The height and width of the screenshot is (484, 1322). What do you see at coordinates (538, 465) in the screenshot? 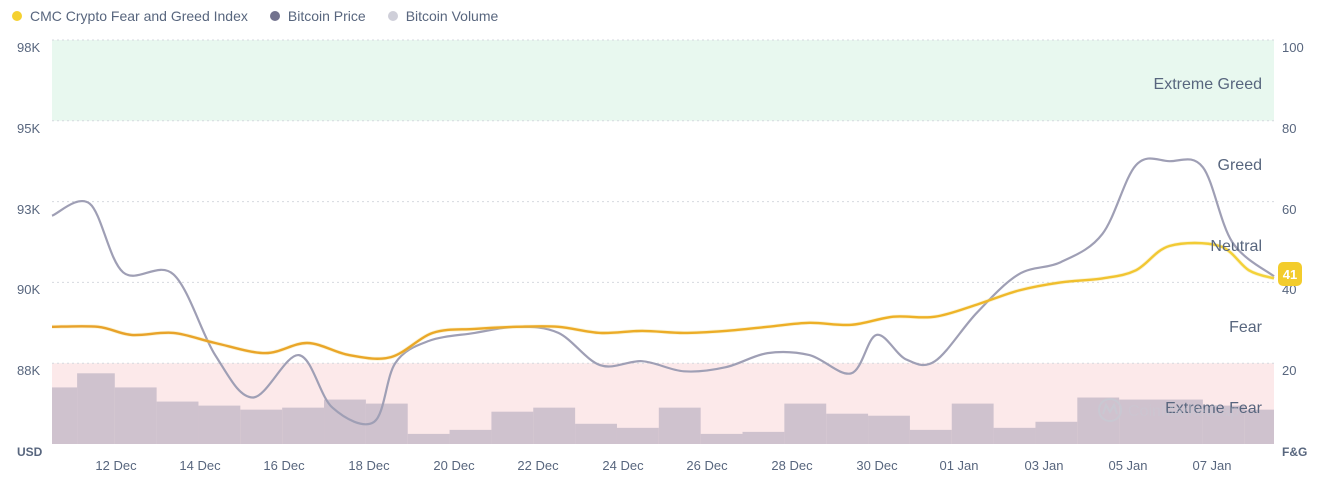
I see `x-tick-22-dec: 22 Dec` at bounding box center [538, 465].